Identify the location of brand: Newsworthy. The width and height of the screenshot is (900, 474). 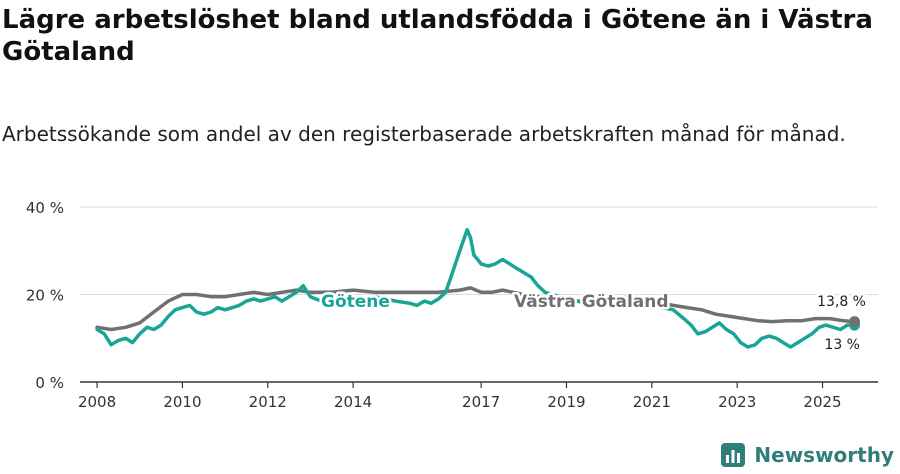
(807, 455).